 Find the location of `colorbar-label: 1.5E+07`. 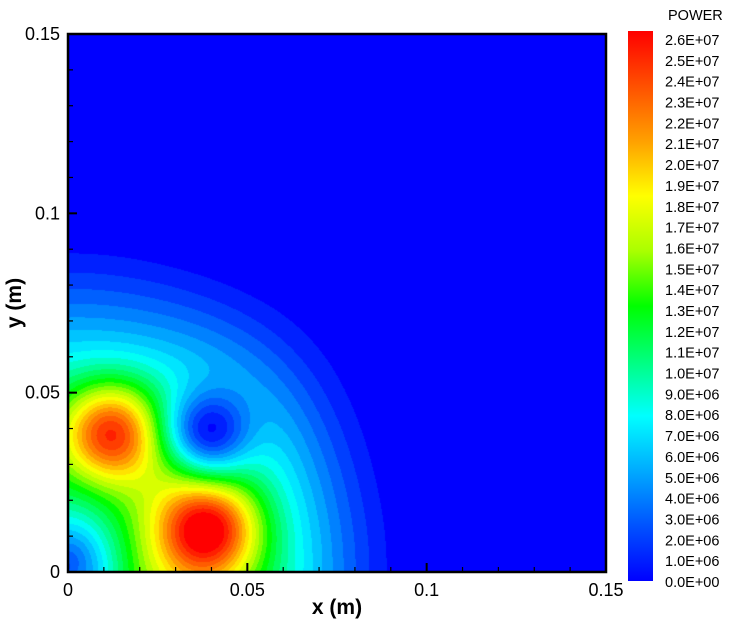

colorbar-label: 1.5E+07 is located at coordinates (692, 270).